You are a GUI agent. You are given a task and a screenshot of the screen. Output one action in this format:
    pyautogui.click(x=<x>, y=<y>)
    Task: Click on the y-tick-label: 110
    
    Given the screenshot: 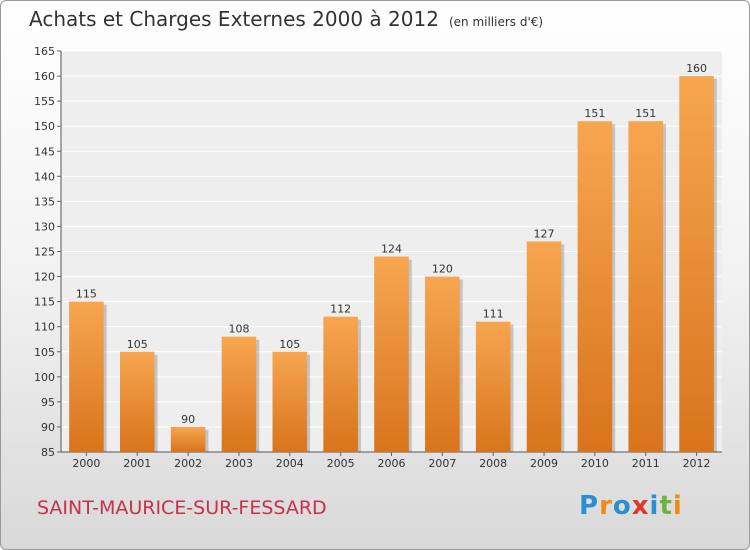 What is the action you would take?
    pyautogui.click(x=44, y=327)
    